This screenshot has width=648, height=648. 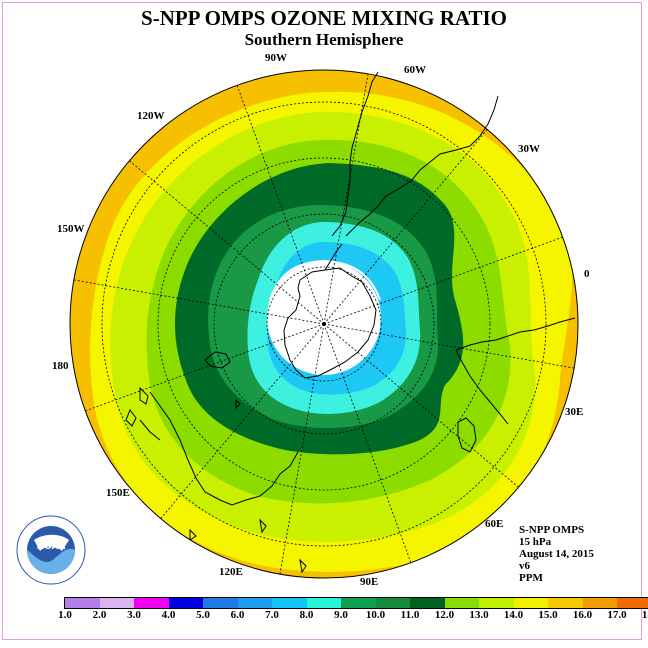 What do you see at coordinates (203, 615) in the screenshot?
I see `colorbar-tick-label: 5.0` at bounding box center [203, 615].